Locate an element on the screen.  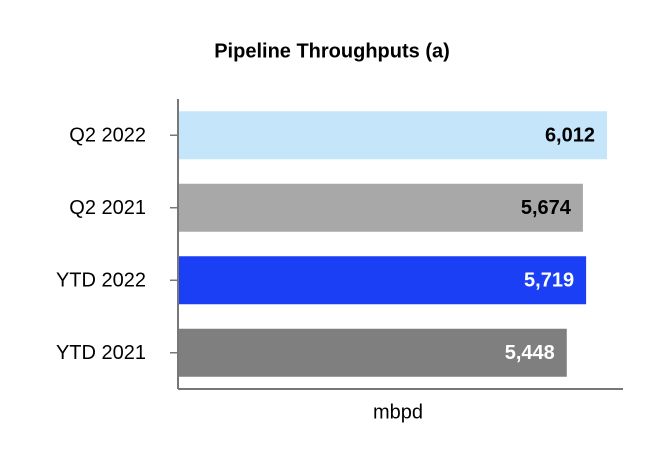
data-label: 5,448 is located at coordinates (530, 353).